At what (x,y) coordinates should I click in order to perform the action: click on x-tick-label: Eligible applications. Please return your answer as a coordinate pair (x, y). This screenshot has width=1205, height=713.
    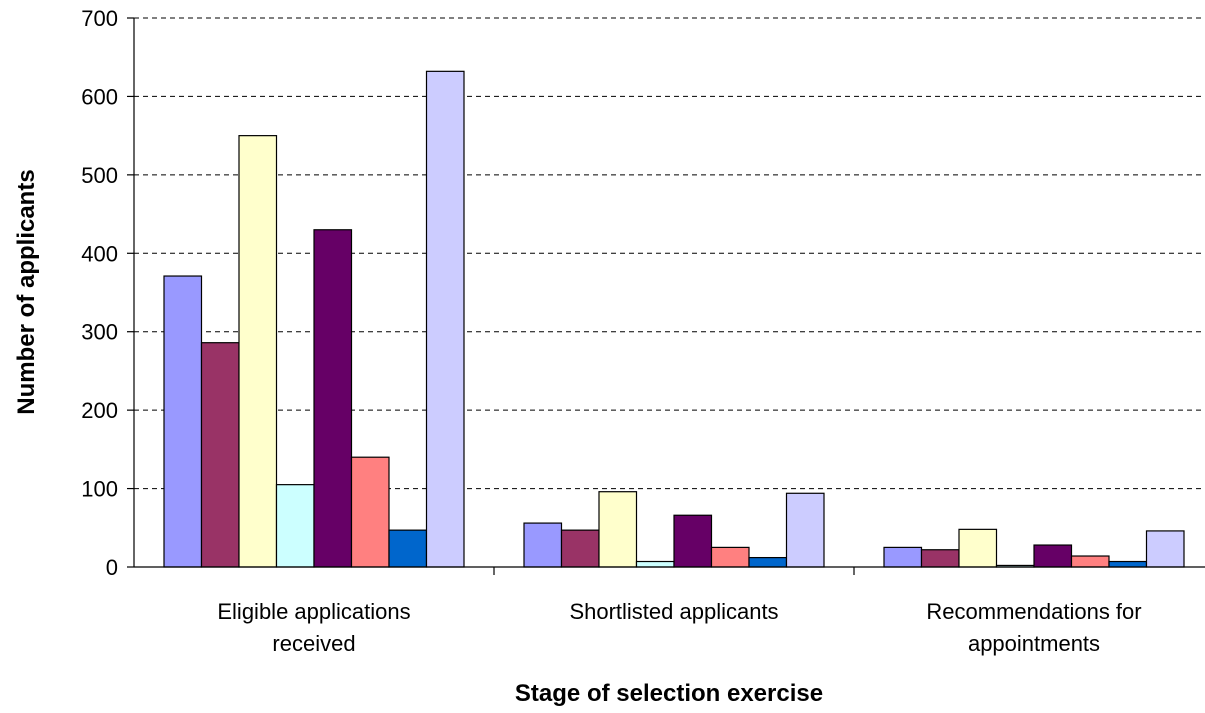
    Looking at the image, I should click on (313, 611).